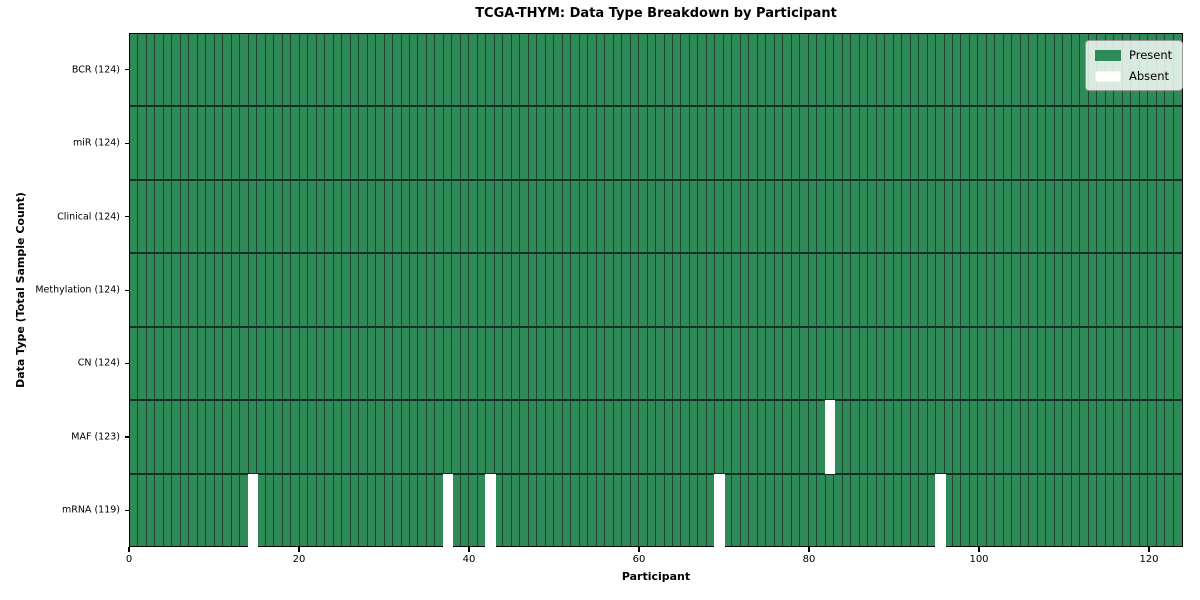 Image resolution: width=1200 pixels, height=600 pixels. What do you see at coordinates (1134, 65) in the screenshot?
I see `legend: Present Absent` at bounding box center [1134, 65].